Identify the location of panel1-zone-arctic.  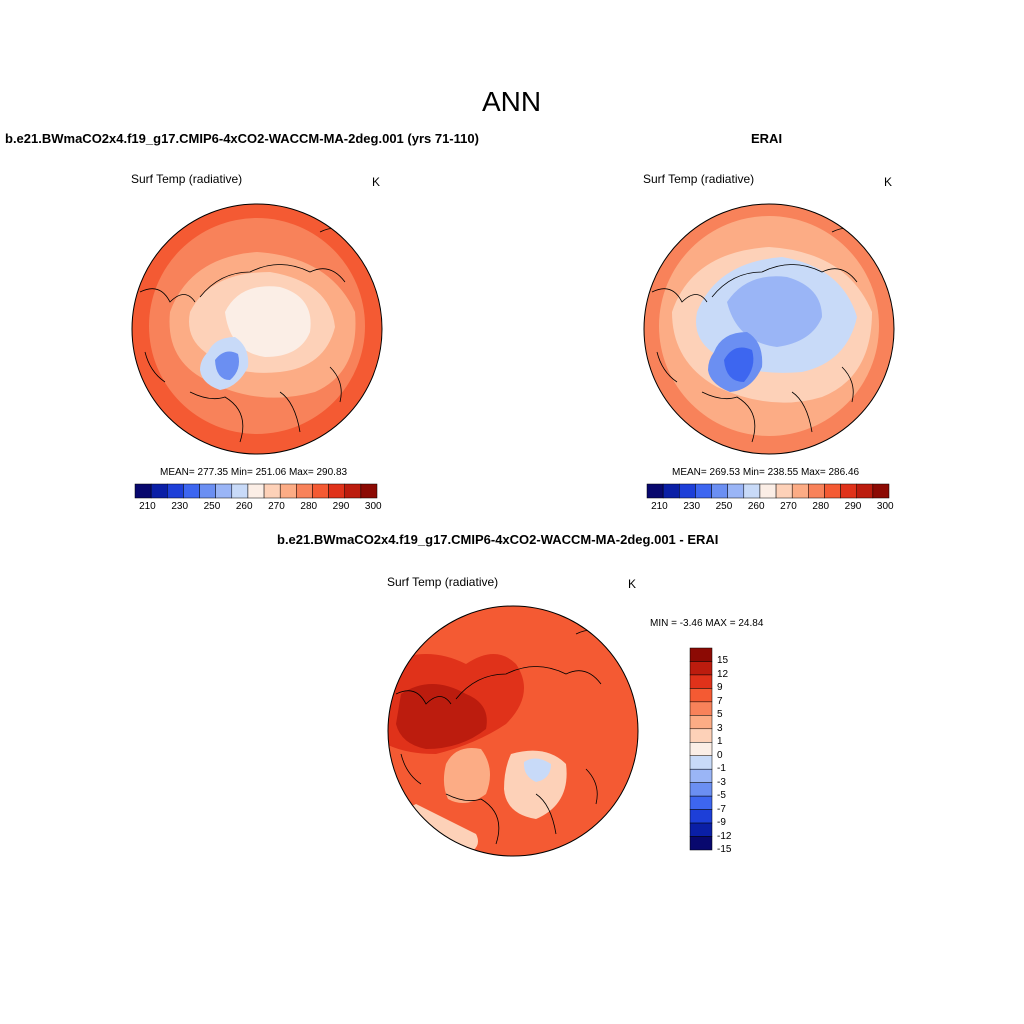
(268, 321).